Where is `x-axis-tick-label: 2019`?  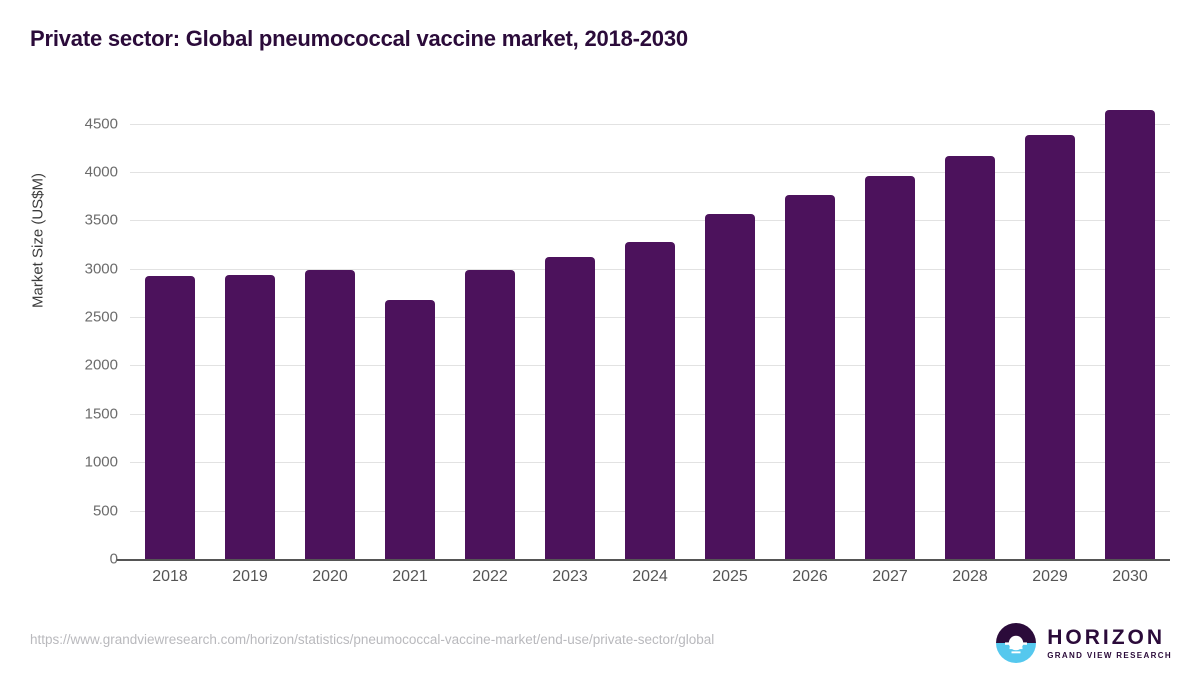 x-axis-tick-label: 2019 is located at coordinates (250, 576).